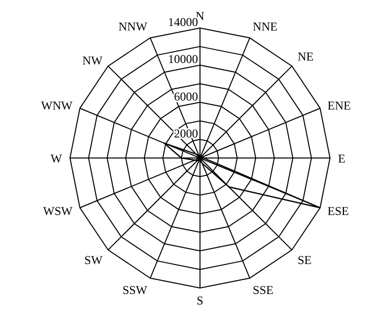 The width and height of the screenshot is (377, 320). What do you see at coordinates (200, 301) in the screenshot?
I see `spoke-label: S` at bounding box center [200, 301].